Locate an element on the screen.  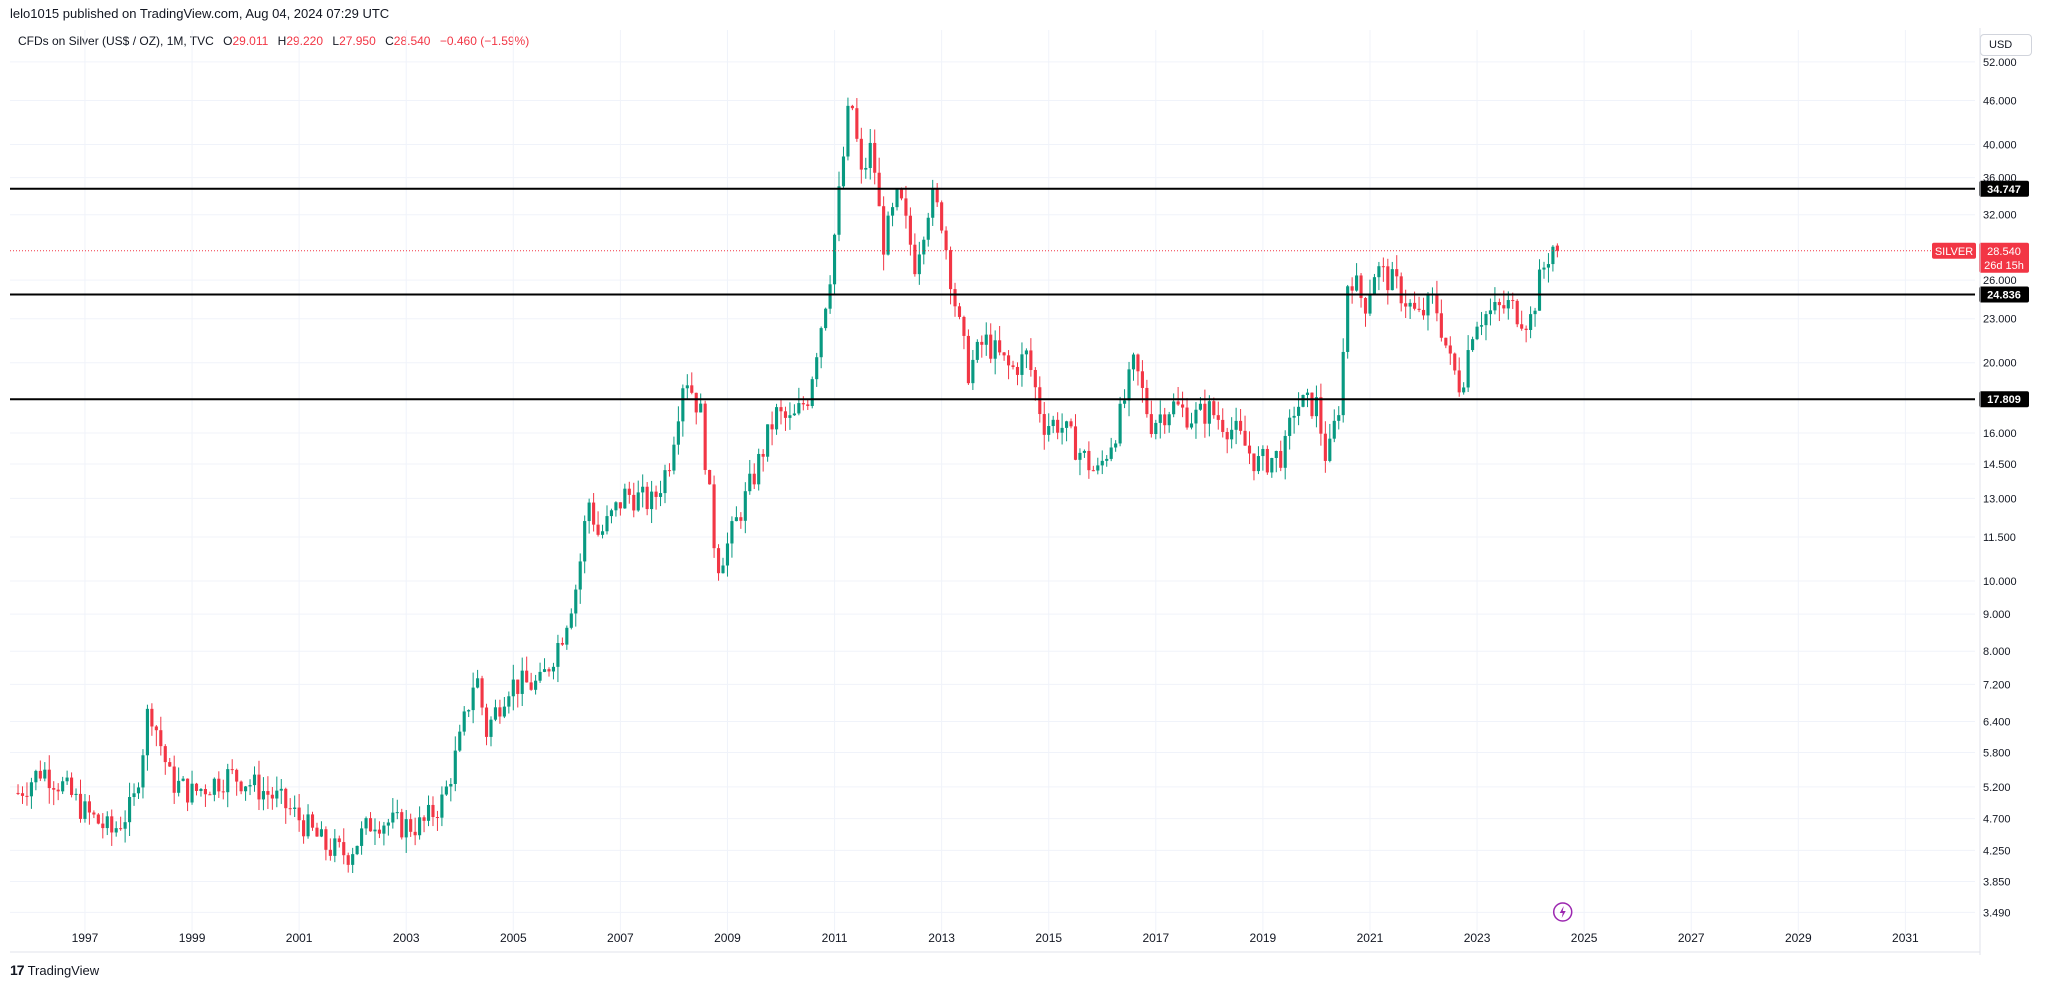
y-tick-label: 46.000 is located at coordinates (2000, 101).